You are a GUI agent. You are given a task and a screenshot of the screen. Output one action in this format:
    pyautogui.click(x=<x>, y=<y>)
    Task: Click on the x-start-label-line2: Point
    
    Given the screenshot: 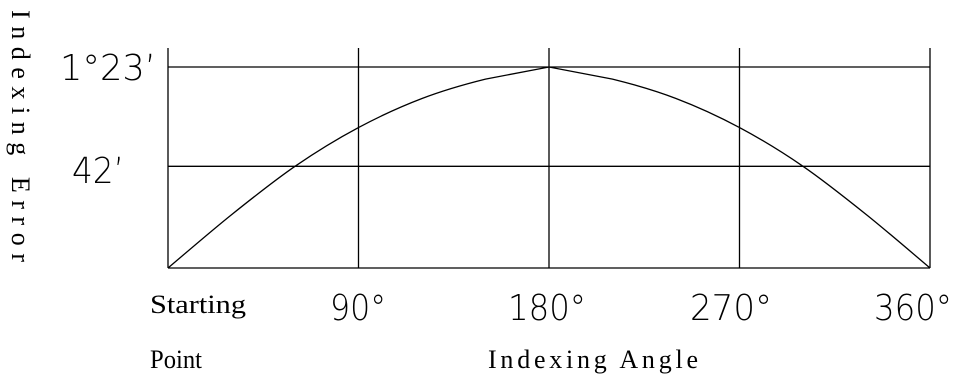 What is the action you would take?
    pyautogui.click(x=176, y=359)
    